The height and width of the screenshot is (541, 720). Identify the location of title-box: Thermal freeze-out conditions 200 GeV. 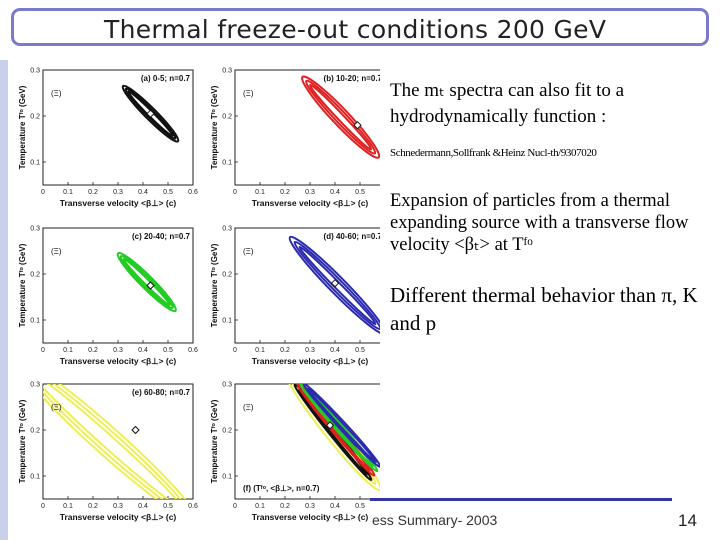
(360, 27).